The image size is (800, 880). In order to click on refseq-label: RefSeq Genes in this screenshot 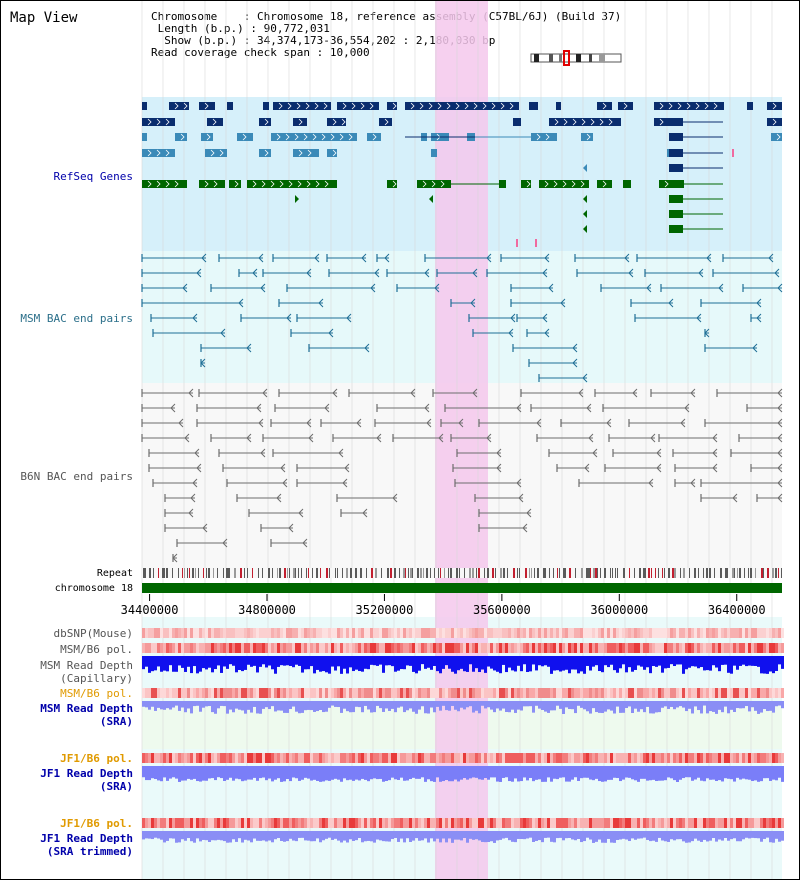, I will do `click(93, 176)`.